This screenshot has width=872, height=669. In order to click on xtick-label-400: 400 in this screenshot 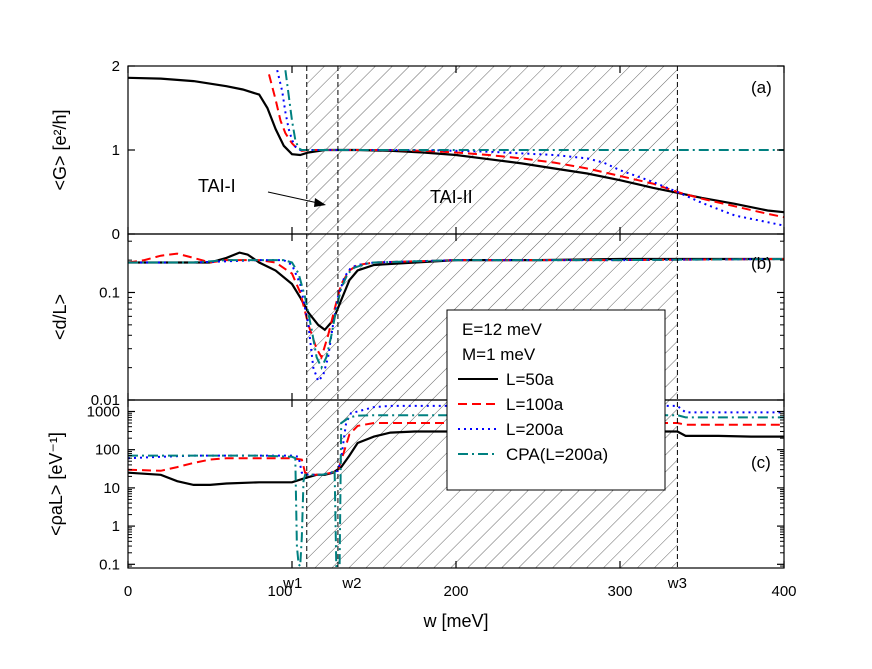, I will do `click(783, 591)`.